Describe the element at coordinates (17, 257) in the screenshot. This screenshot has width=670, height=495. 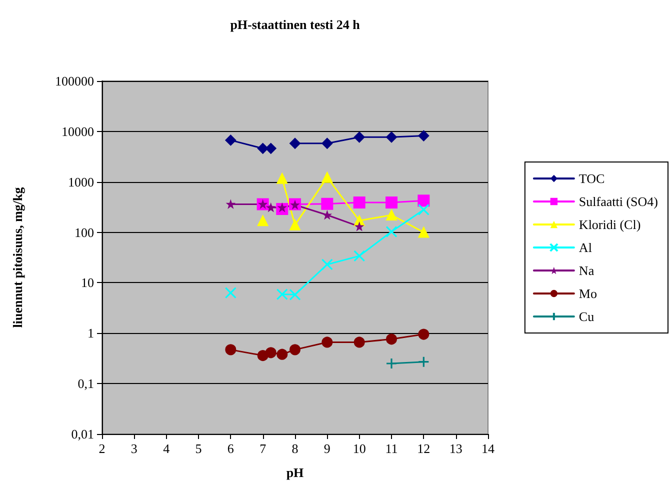
I see `y-axis-title: liuennut pitoisuus, mg/kg` at that location.